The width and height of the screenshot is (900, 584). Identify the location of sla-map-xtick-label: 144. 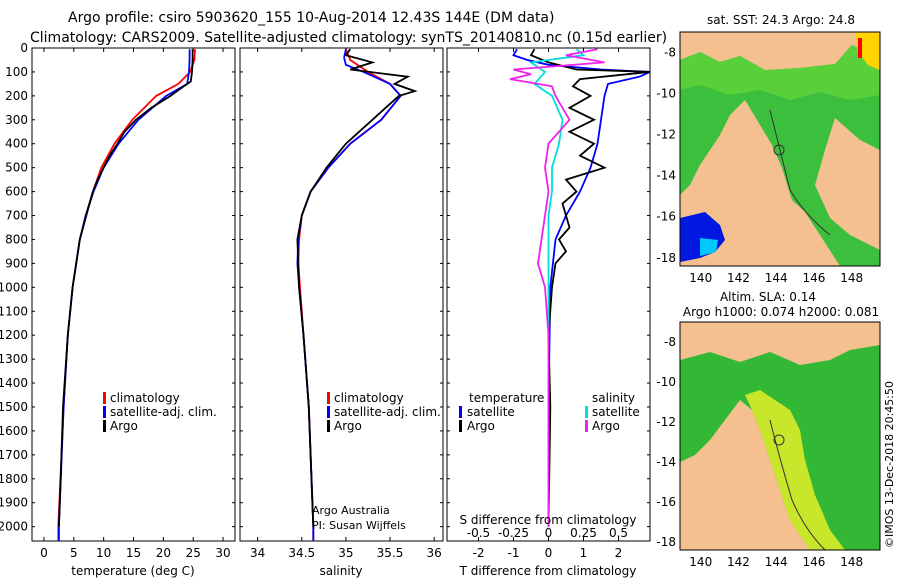
(776, 562).